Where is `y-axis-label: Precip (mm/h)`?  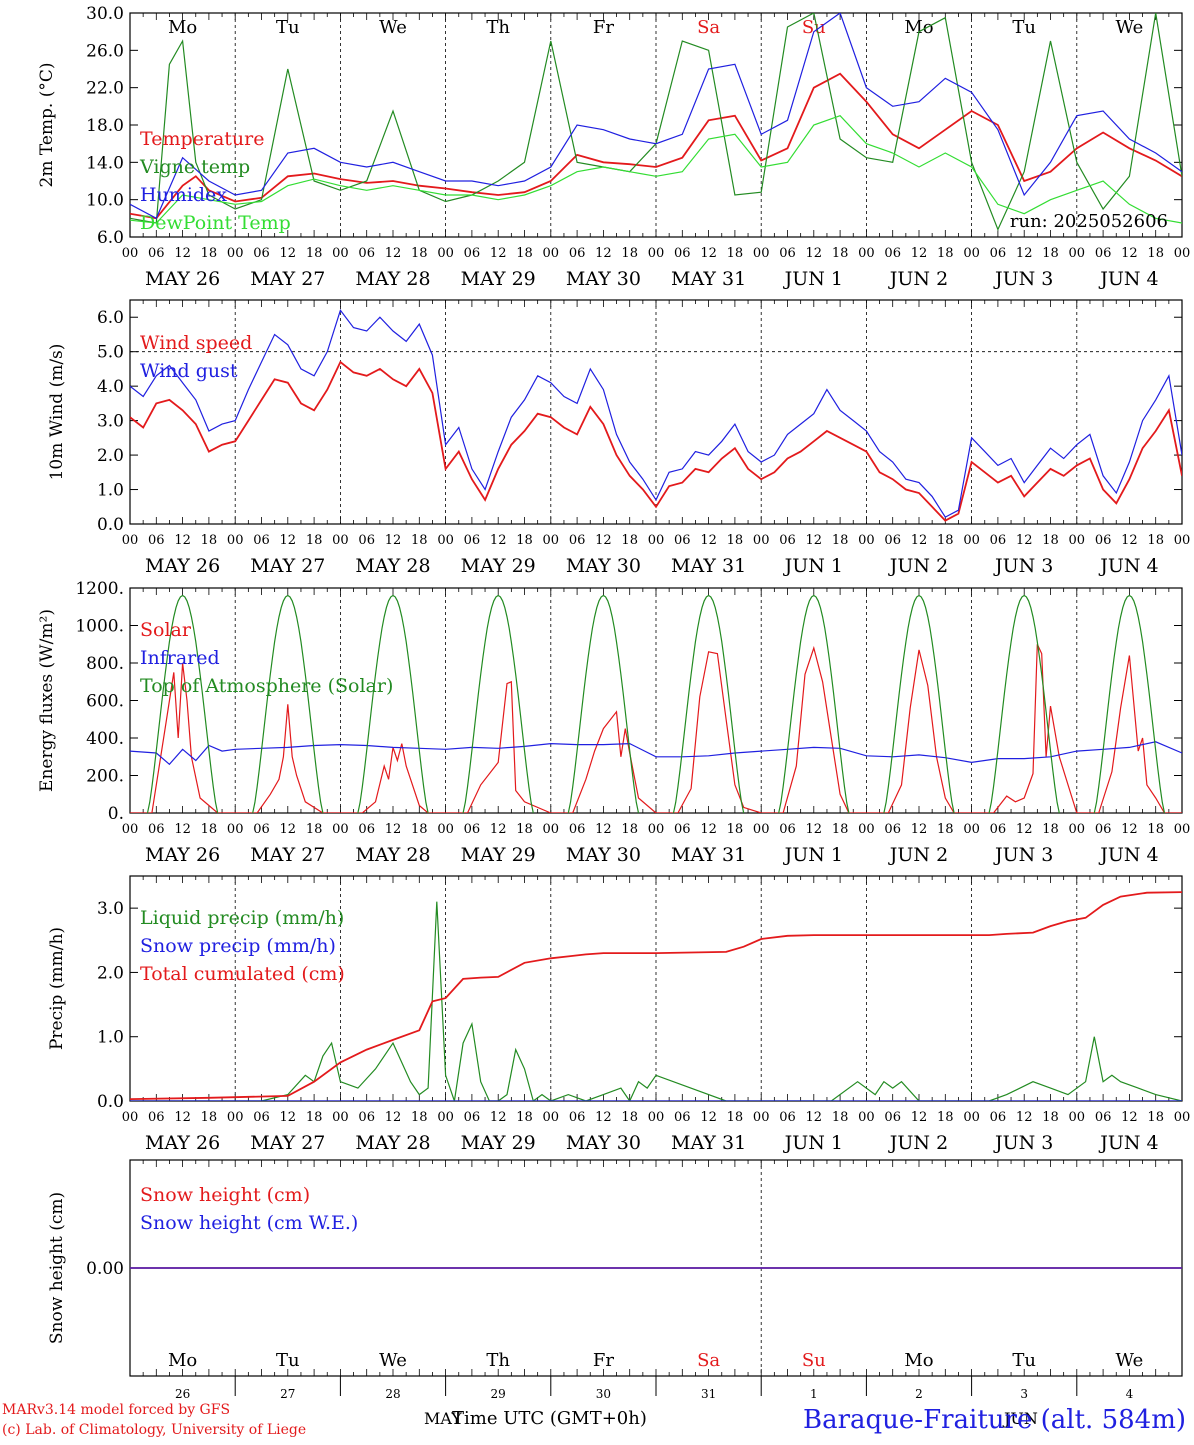 y-axis-label: Precip (mm/h) is located at coordinates (57, 988).